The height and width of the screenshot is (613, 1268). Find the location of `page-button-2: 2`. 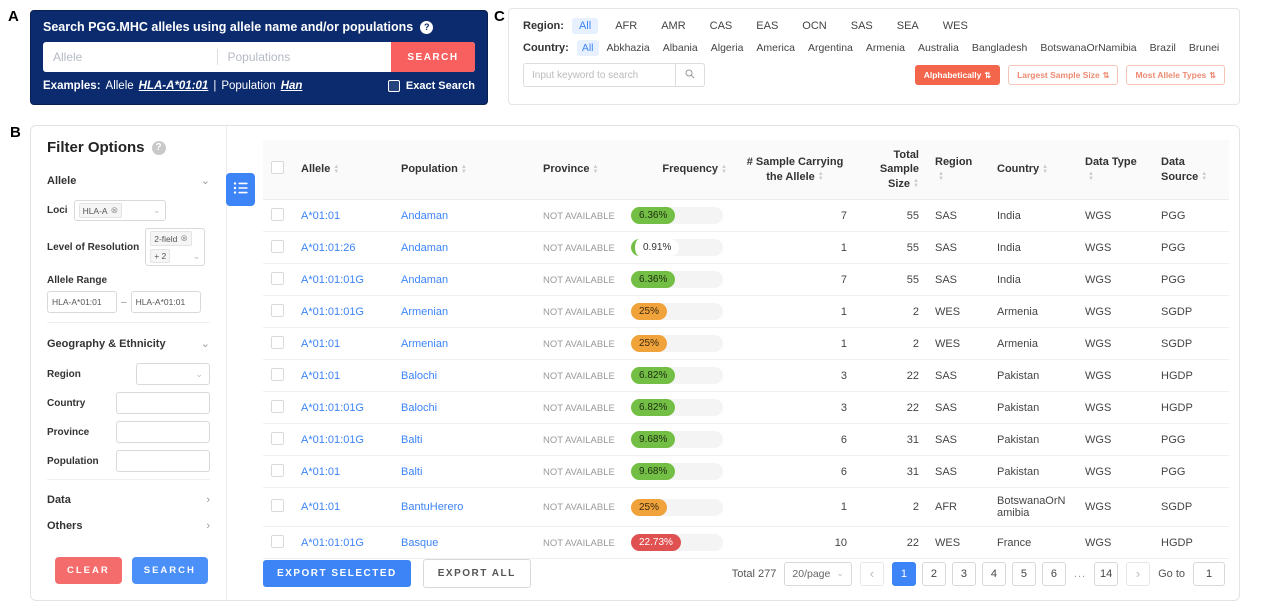

page-button-2: 2 is located at coordinates (933, 573).